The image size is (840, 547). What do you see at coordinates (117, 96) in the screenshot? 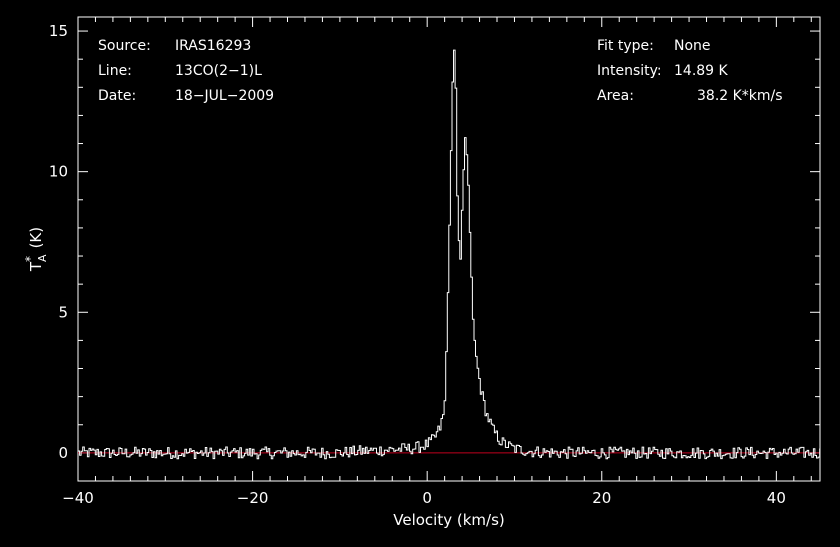
I see `date-key: Date:` at bounding box center [117, 96].